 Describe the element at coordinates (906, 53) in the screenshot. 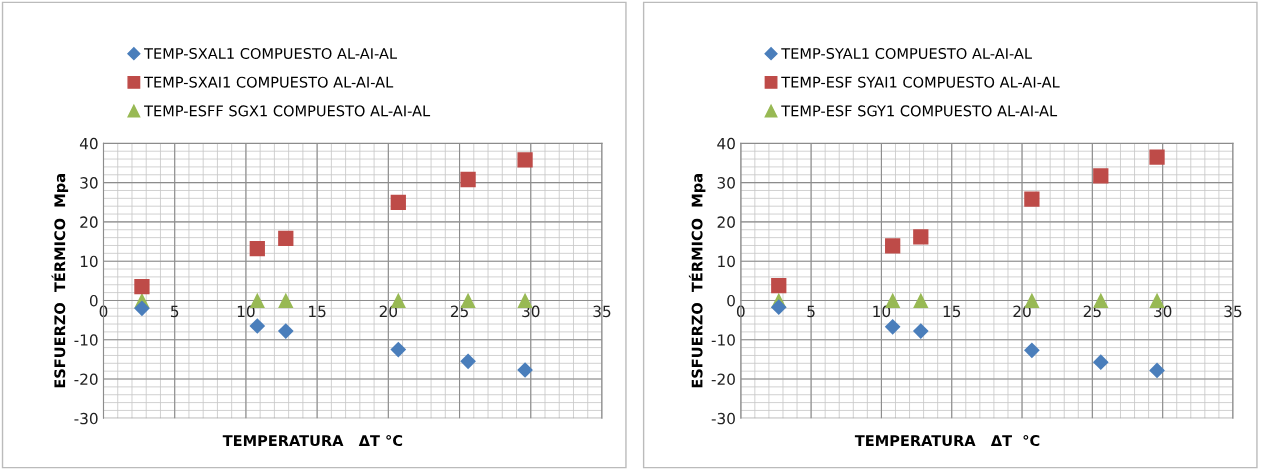

I see `legend-label: TEMP-SYAL1 COMPUESTO AL-AI-AL` at that location.